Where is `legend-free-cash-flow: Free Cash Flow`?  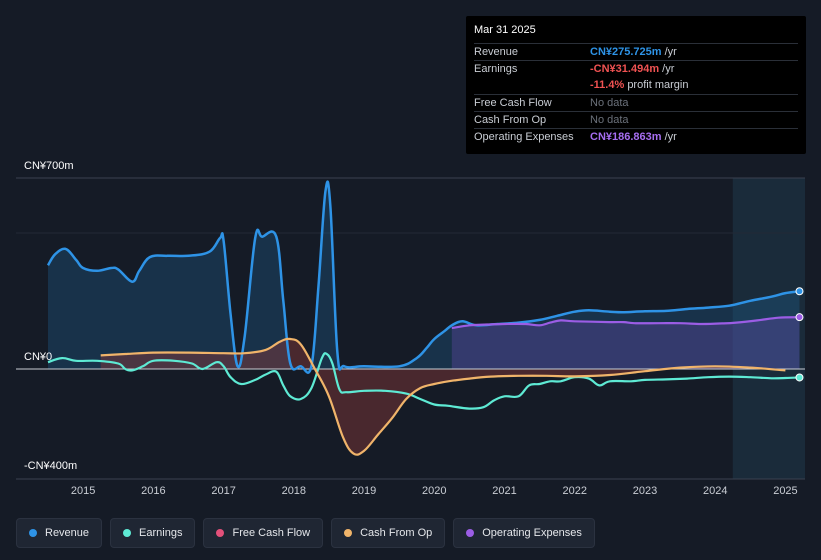
legend-free-cash-flow: Free Cash Flow is located at coordinates (263, 533).